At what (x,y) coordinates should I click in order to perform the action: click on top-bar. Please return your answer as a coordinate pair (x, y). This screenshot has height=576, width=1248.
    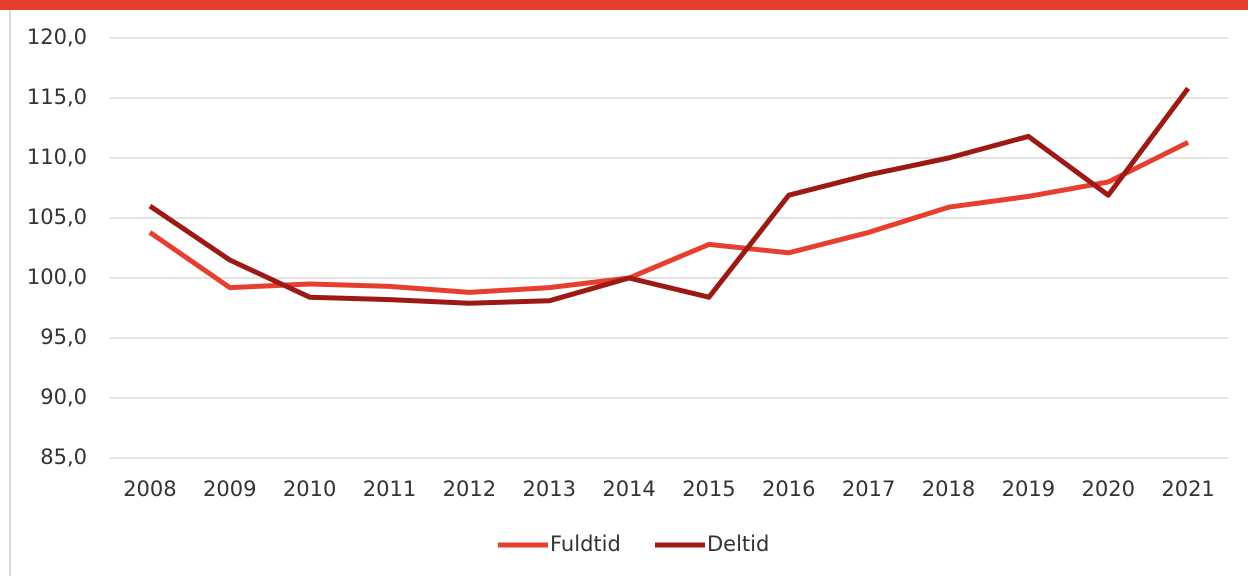
    Looking at the image, I should click on (624, 5).